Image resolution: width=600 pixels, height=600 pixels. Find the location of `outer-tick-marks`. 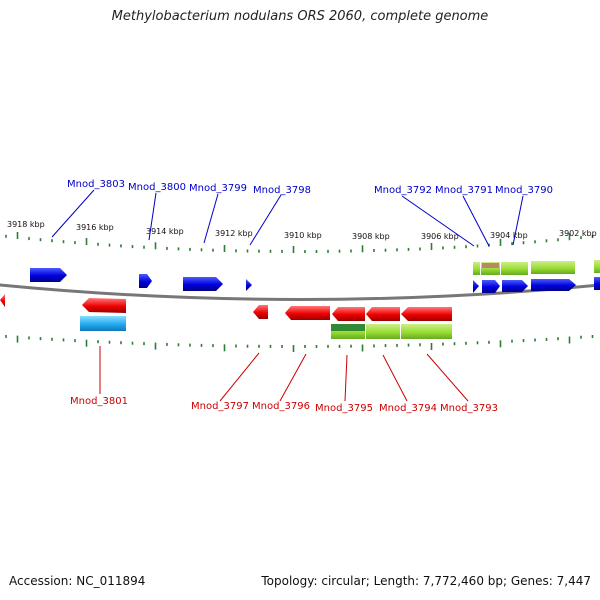

outer-tick-marks is located at coordinates (299, 242).